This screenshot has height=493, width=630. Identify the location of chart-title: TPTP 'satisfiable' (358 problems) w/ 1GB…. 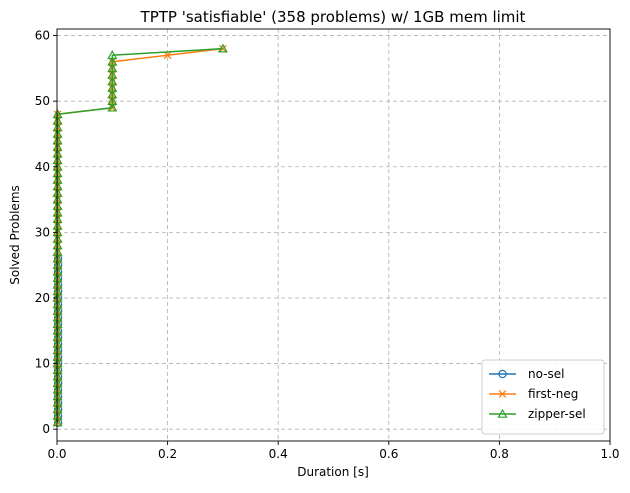
(333, 17).